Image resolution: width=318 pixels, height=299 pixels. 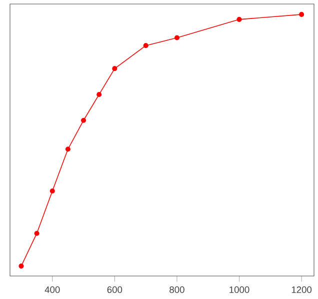 What do you see at coordinates (52, 289) in the screenshot?
I see `x-tick-label: 400` at bounding box center [52, 289].